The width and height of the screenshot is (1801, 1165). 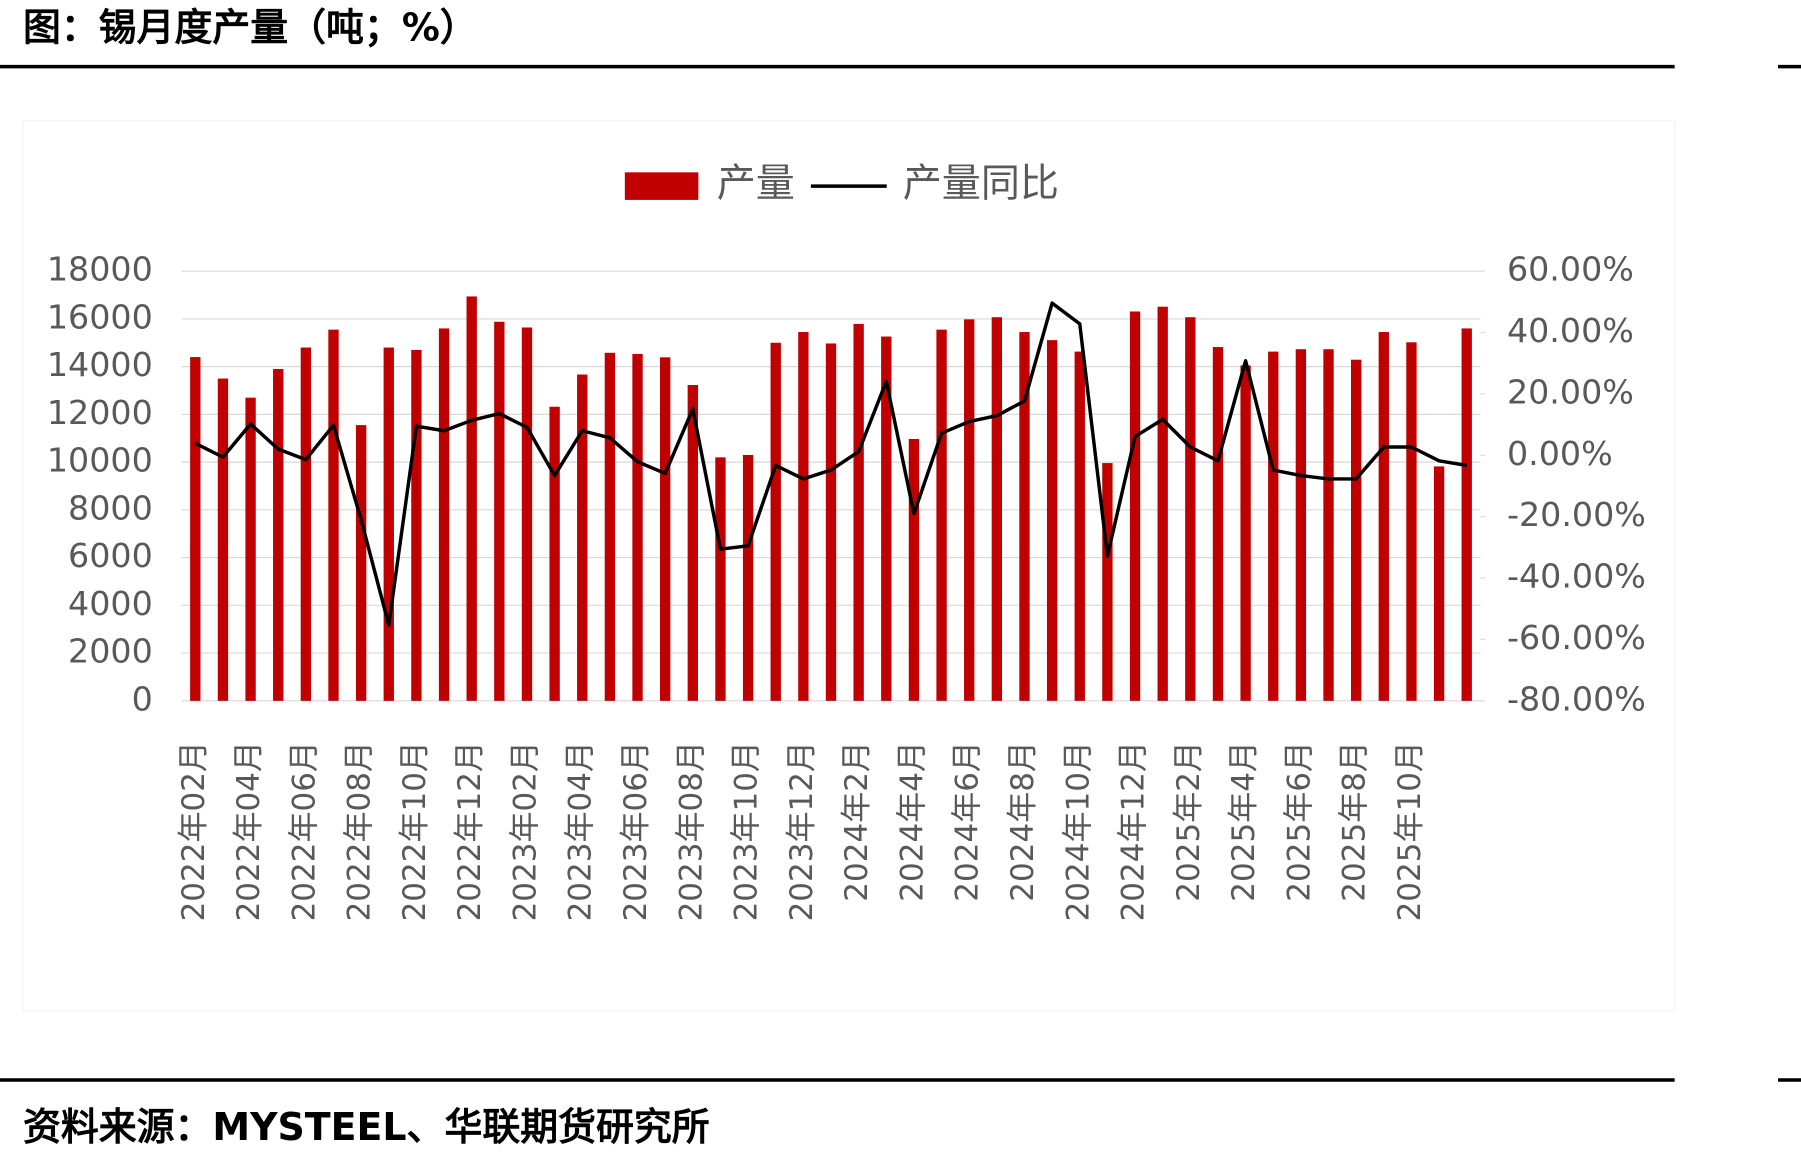 I want to click on y-tick-label: 14000, so click(x=100, y=364).